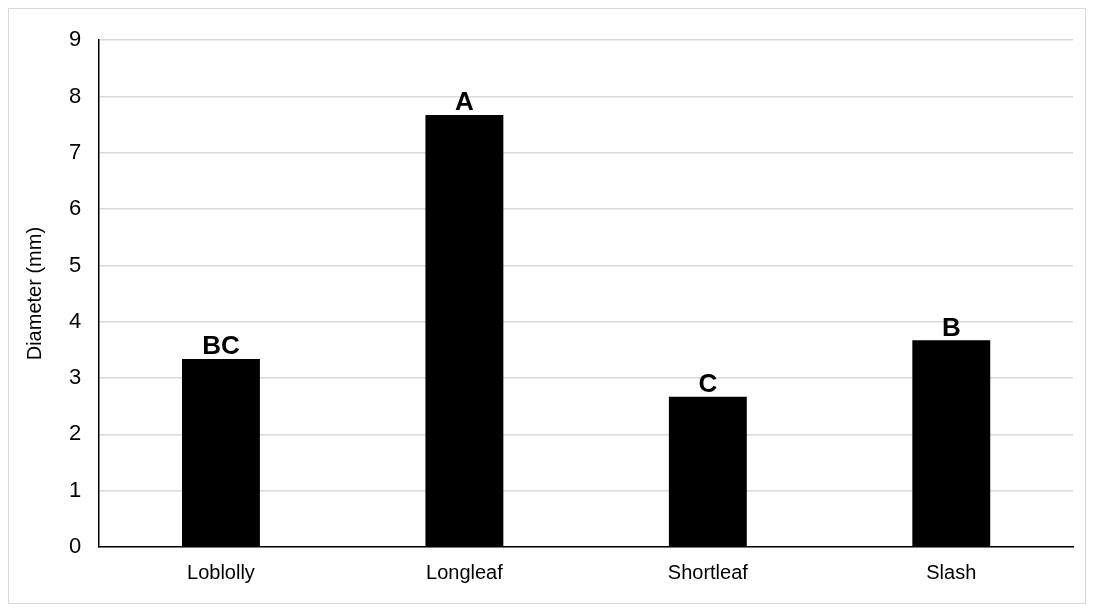  Describe the element at coordinates (221, 571) in the screenshot. I see `x-tick-label: Loblolly` at that location.